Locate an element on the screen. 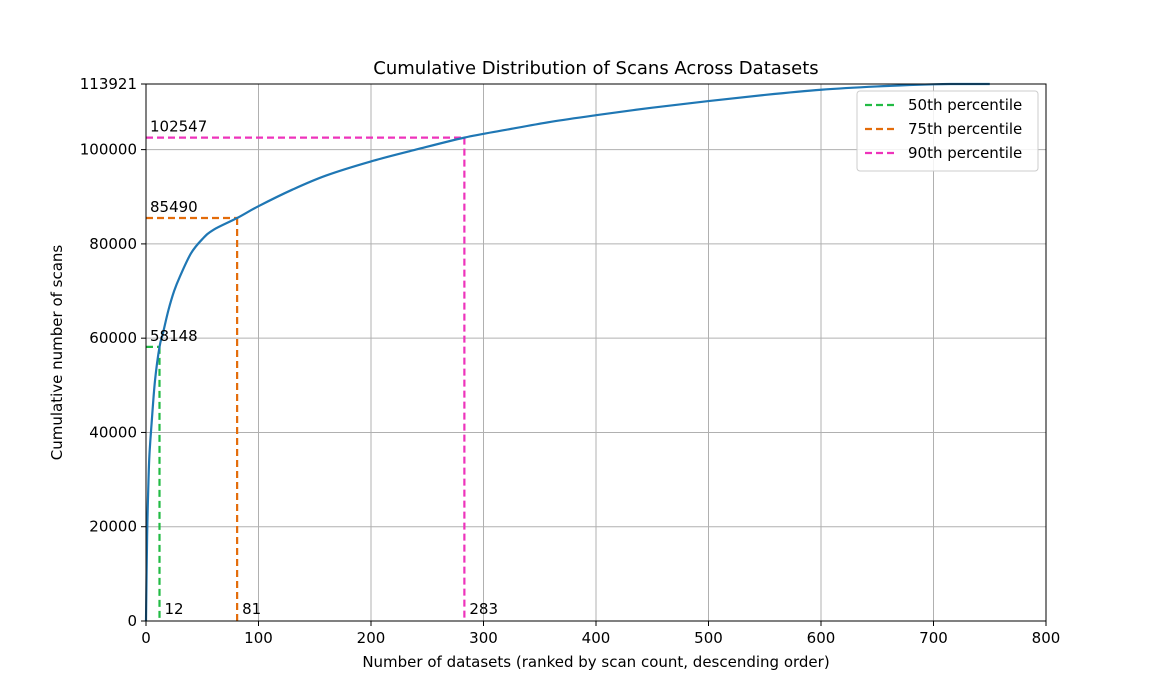 The height and width of the screenshot is (698, 1163). legend-box is located at coordinates (947, 131).